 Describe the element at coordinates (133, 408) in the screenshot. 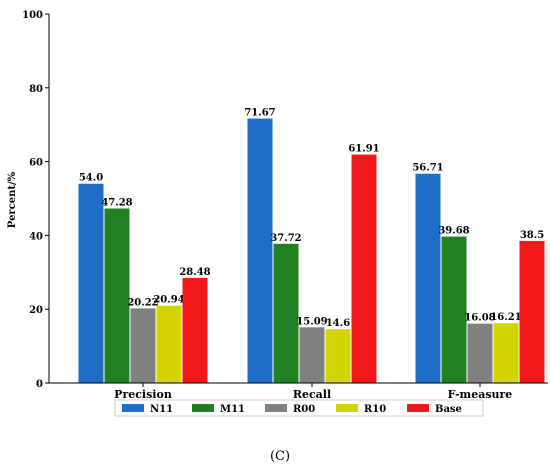

I see `legend-swatch-n11` at that location.